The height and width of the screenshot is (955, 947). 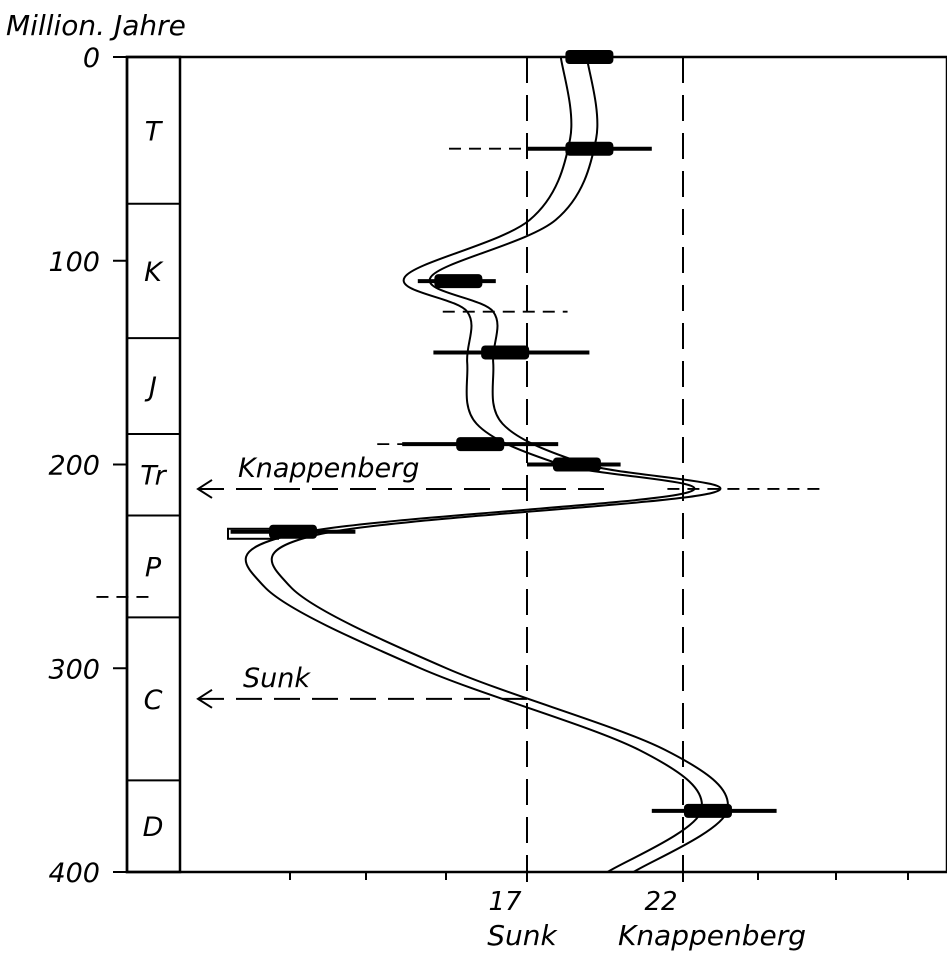 I want to click on x-axis: 17 22 Sunk Knappenberg, so click(x=599, y=912).